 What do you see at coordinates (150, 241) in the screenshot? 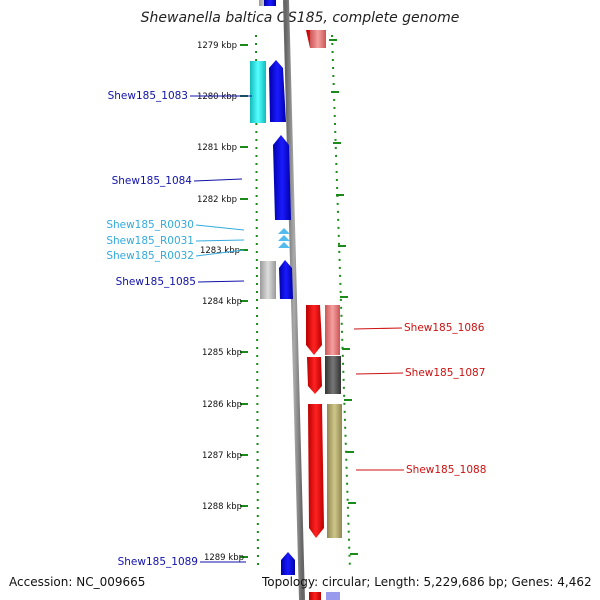
I see `gene-label-r0031: Shew185_R0031` at bounding box center [150, 241].